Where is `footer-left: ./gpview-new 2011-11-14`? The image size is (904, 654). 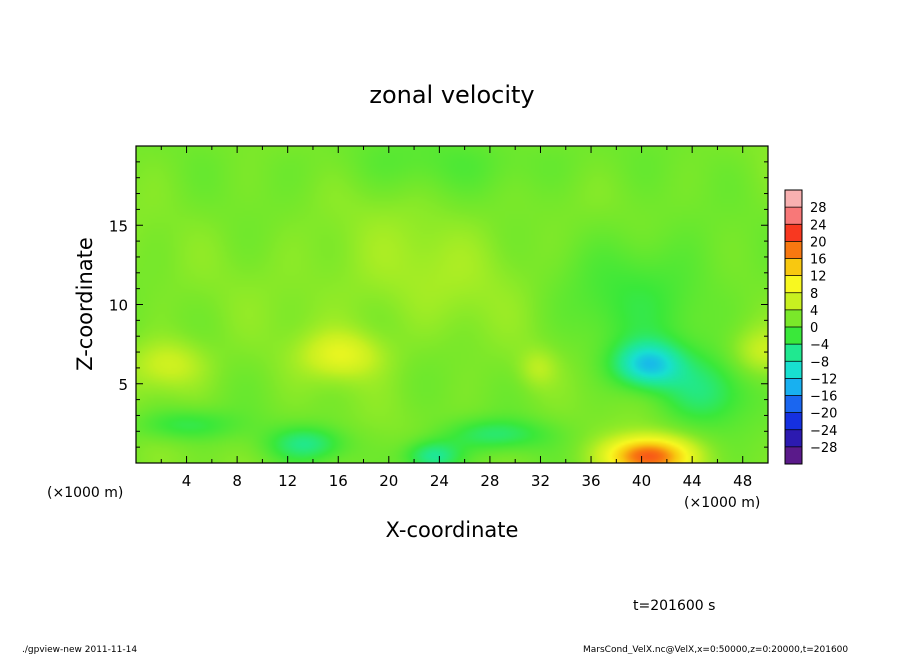 footer-left: ./gpview-new 2011-11-14 is located at coordinates (79, 649).